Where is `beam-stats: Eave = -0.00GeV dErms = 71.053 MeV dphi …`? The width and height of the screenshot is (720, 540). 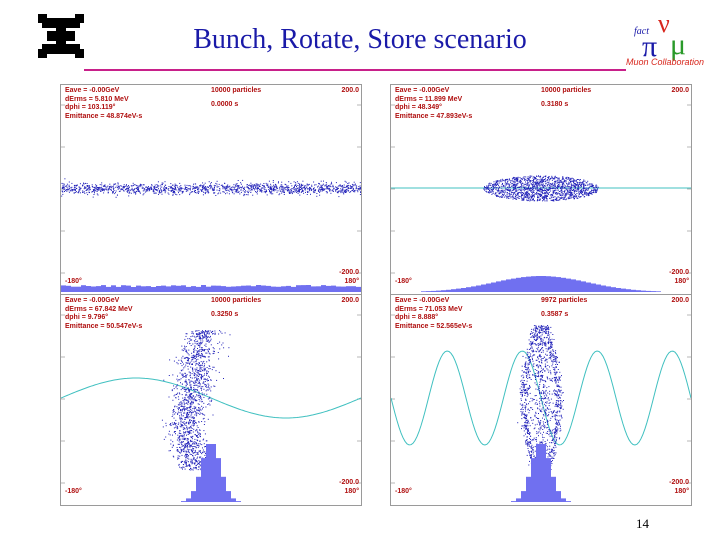 beam-stats: Eave = -0.00GeV dErms = 71.053 MeV dphi … is located at coordinates (433, 314).